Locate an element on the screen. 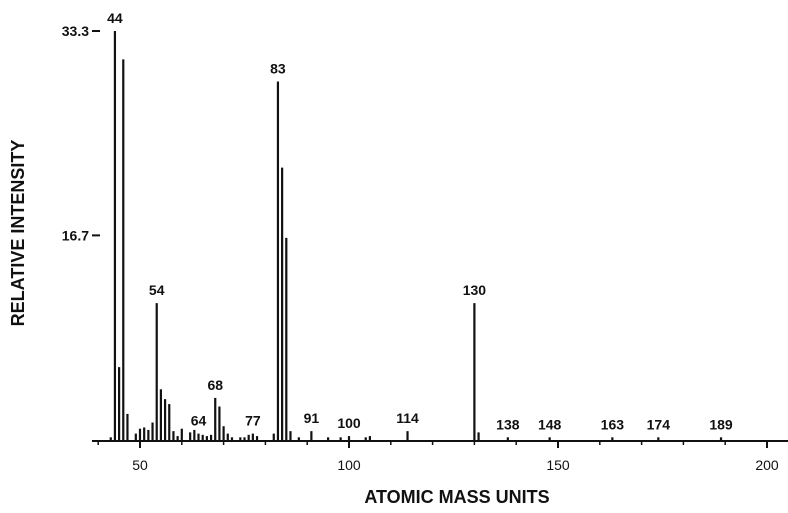 This screenshot has height=513, width=788. peak-label: 91 is located at coordinates (312, 418).